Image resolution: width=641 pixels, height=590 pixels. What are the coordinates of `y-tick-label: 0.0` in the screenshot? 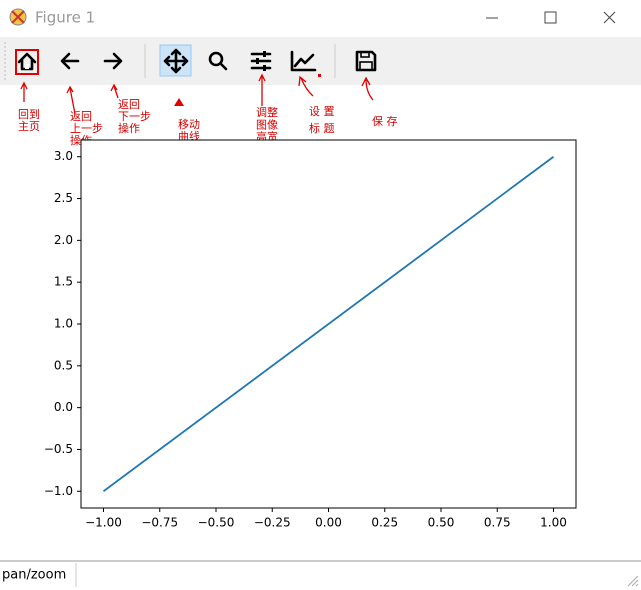 It's located at (63, 407).